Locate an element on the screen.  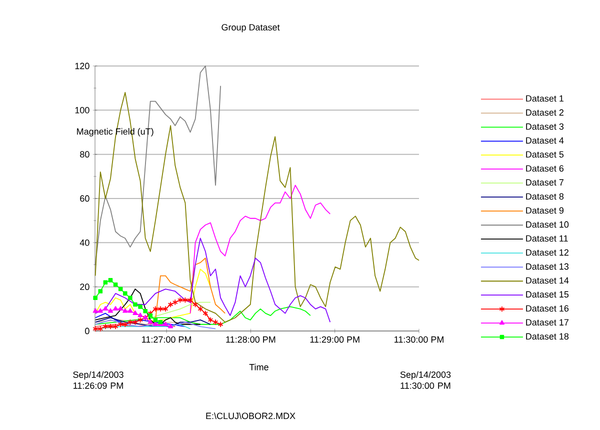
legend-label: Dataset 14 is located at coordinates (547, 280).